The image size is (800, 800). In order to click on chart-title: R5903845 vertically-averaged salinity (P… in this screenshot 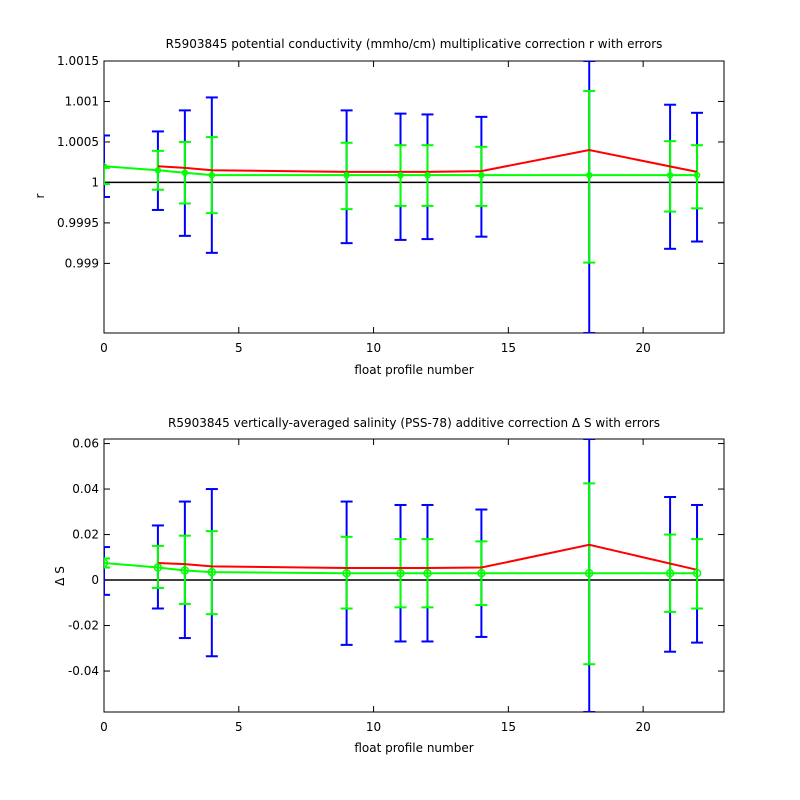, I will do `click(414, 423)`.